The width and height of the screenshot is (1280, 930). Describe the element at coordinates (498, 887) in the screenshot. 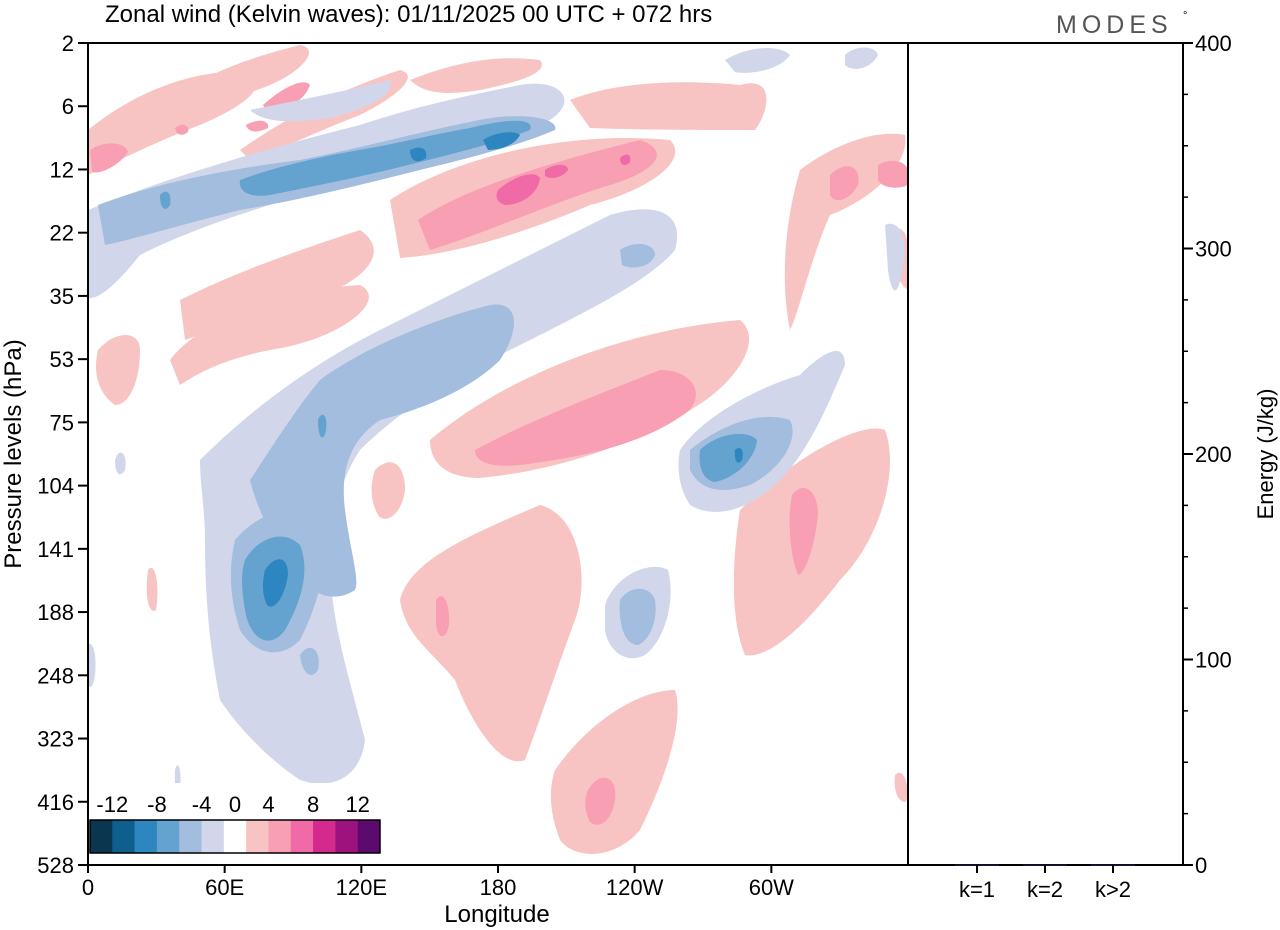

I see `longitude-tick-label: 180` at that location.